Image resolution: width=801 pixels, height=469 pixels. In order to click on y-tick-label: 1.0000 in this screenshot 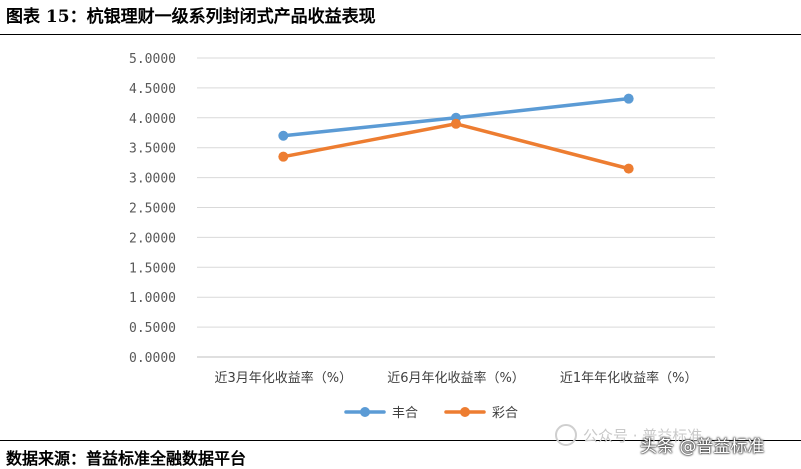, I will do `click(152, 298)`.